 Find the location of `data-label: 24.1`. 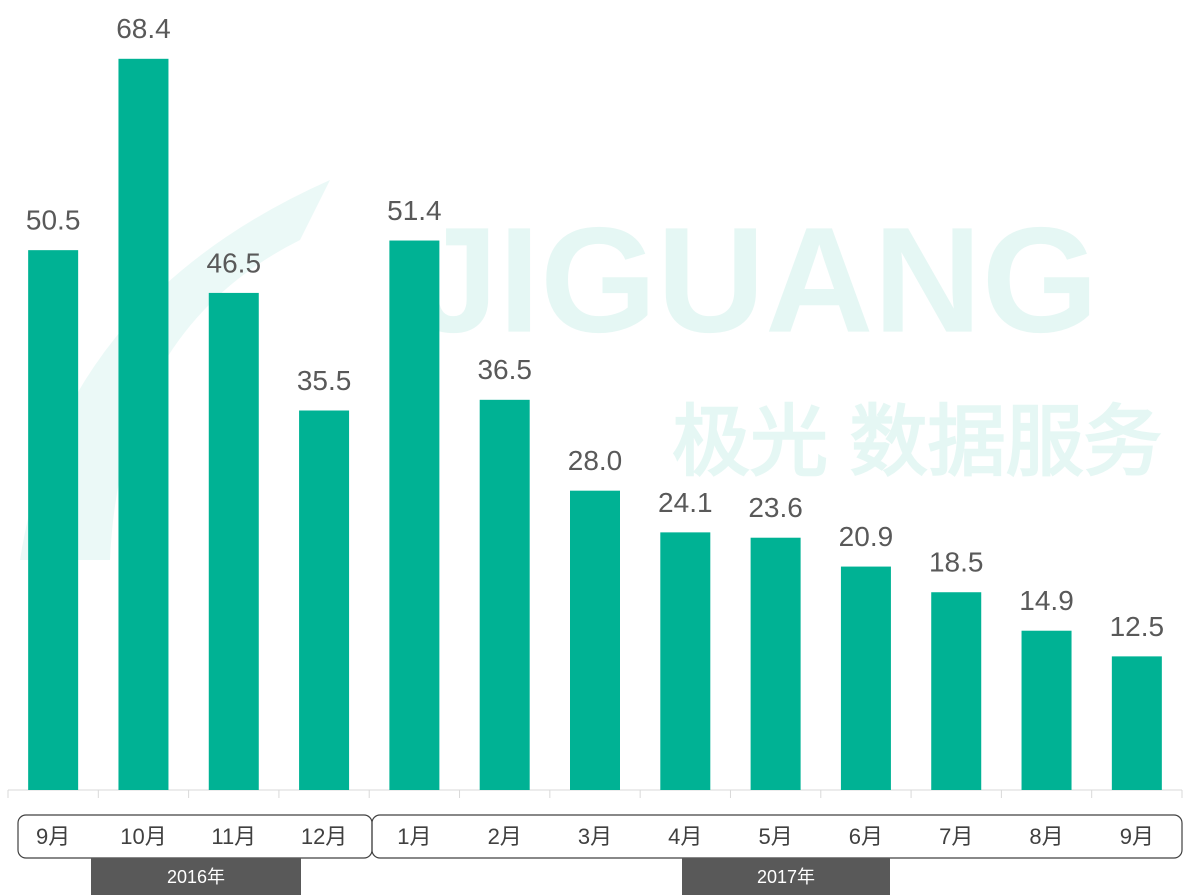

data-label: 24.1 is located at coordinates (685, 502).